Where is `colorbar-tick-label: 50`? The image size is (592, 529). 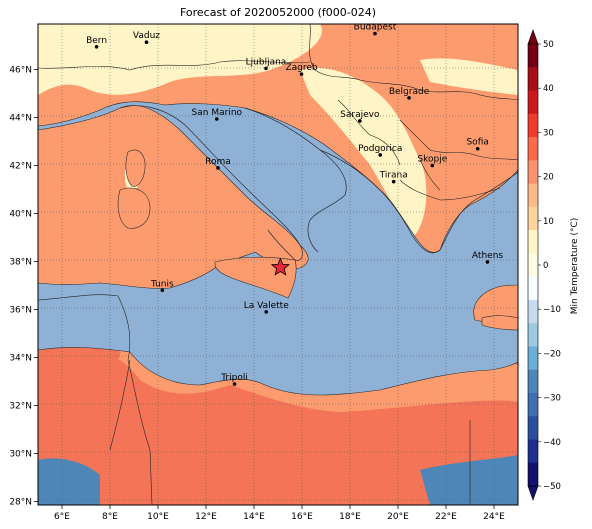 colorbar-tick-label: 50 is located at coordinates (548, 45).